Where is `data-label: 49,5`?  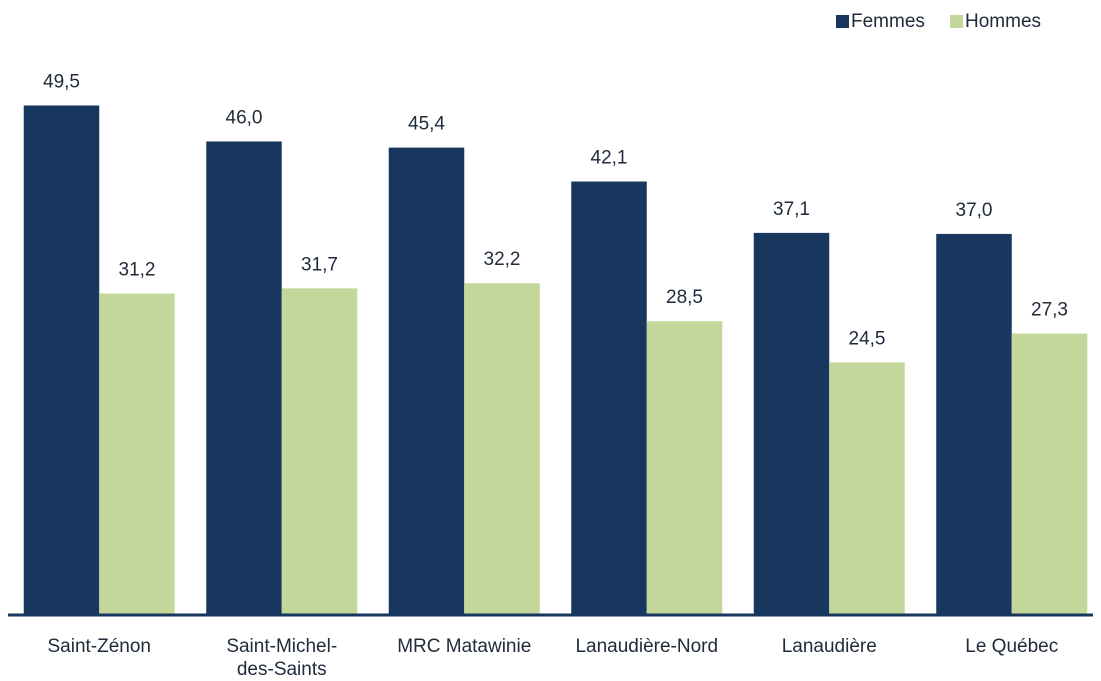
data-label: 49,5 is located at coordinates (61, 82).